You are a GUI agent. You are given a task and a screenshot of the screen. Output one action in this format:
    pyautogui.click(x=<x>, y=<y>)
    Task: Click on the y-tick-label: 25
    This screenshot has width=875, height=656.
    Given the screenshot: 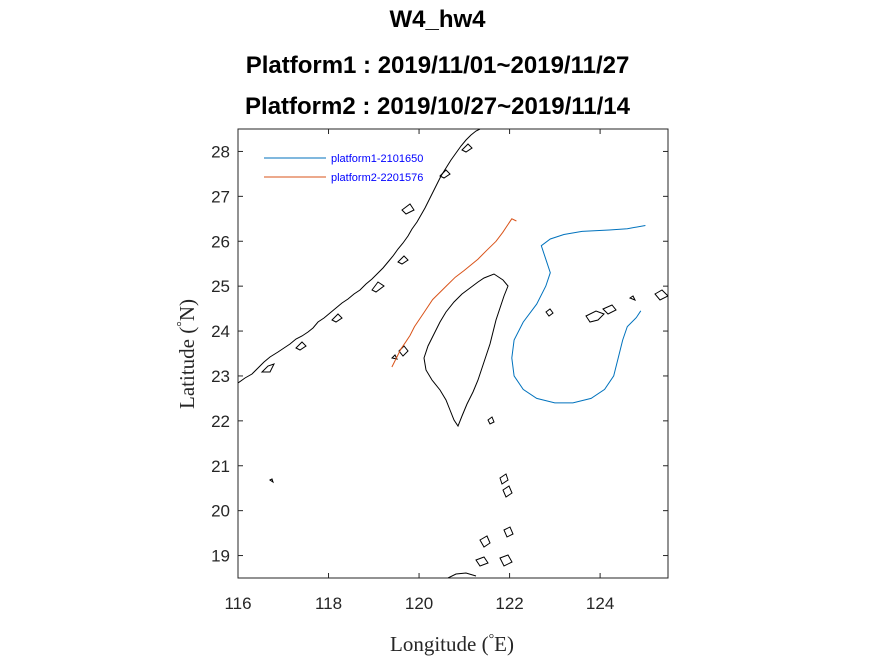 What is the action you would take?
    pyautogui.click(x=220, y=286)
    